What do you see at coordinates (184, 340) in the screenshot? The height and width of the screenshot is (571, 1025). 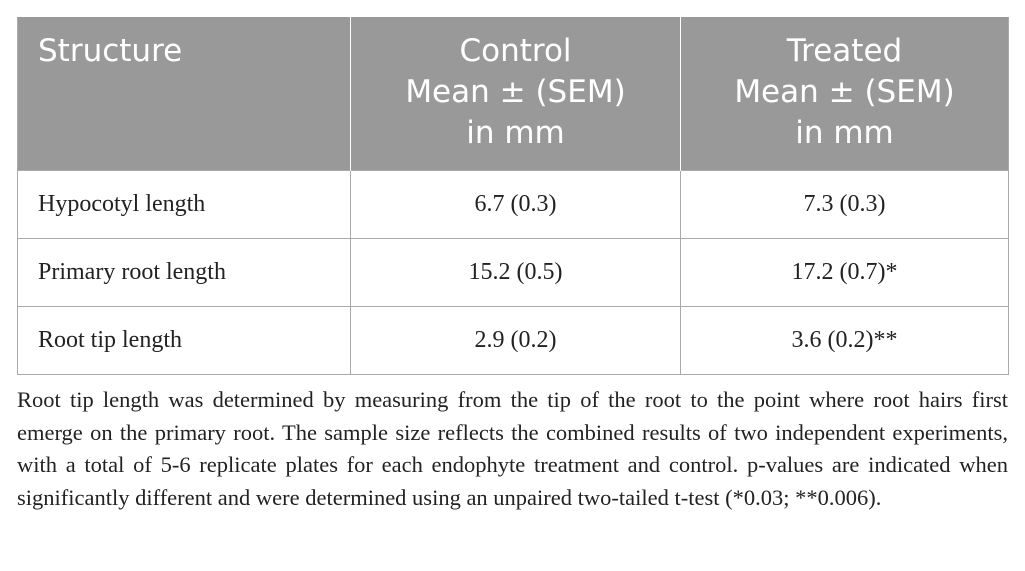 I see `row-label: Root tip length` at bounding box center [184, 340].